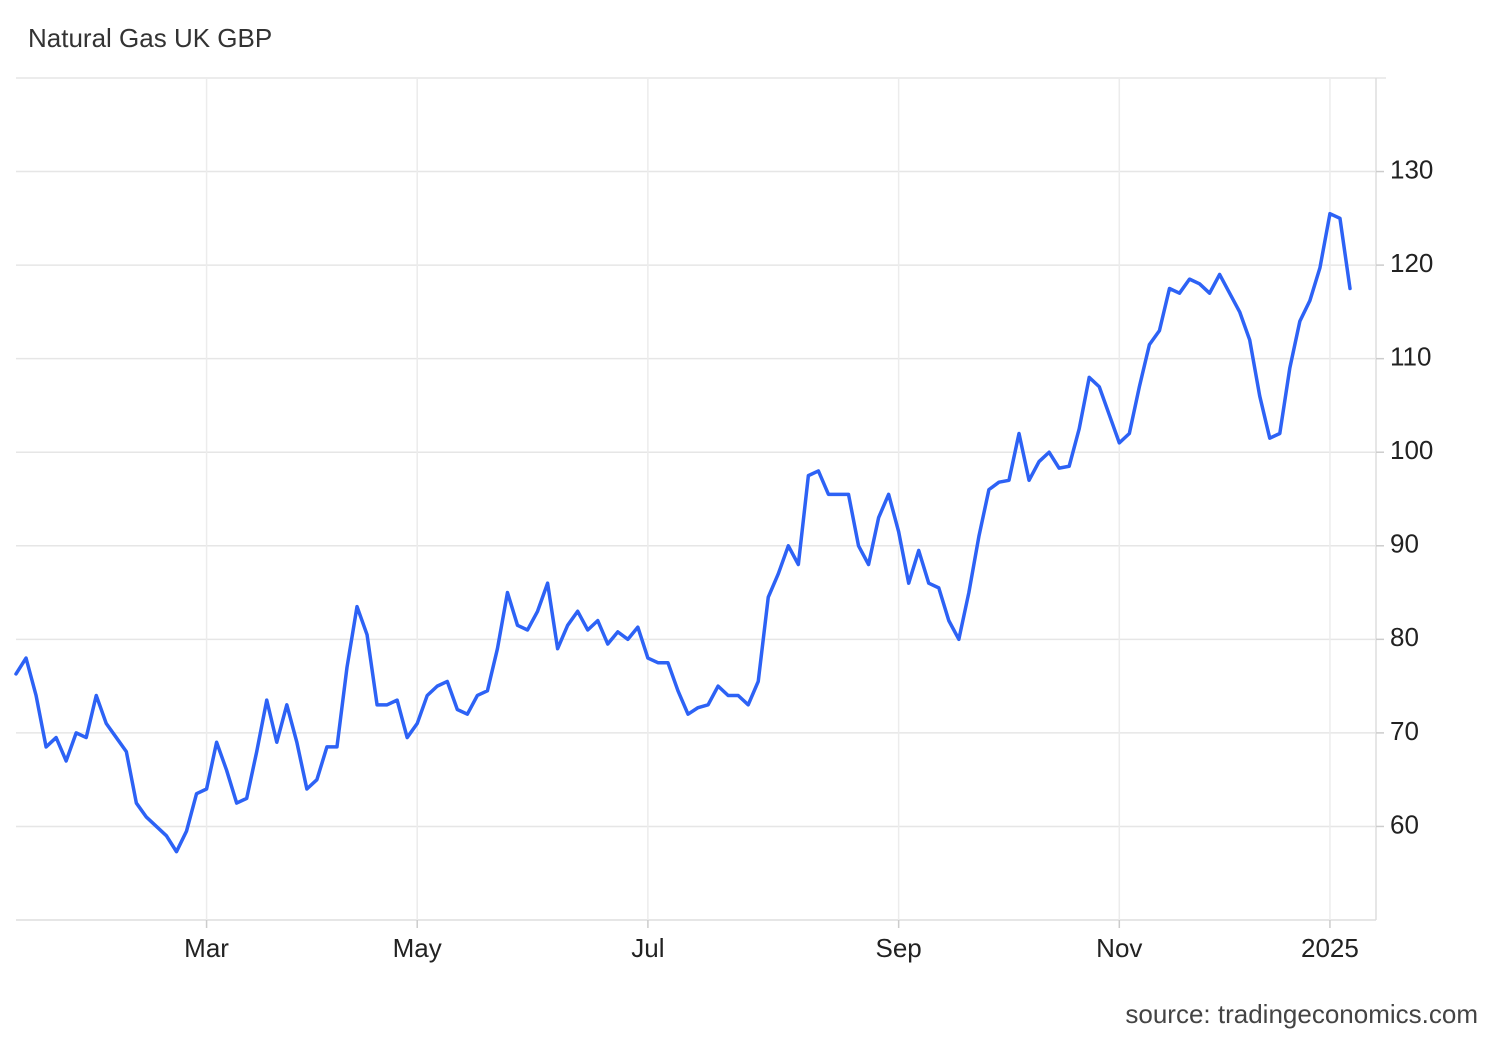 This screenshot has width=1500, height=1040. Describe the element at coordinates (150, 38) in the screenshot. I see `chart-title: Natural Gas UK GBP` at that location.